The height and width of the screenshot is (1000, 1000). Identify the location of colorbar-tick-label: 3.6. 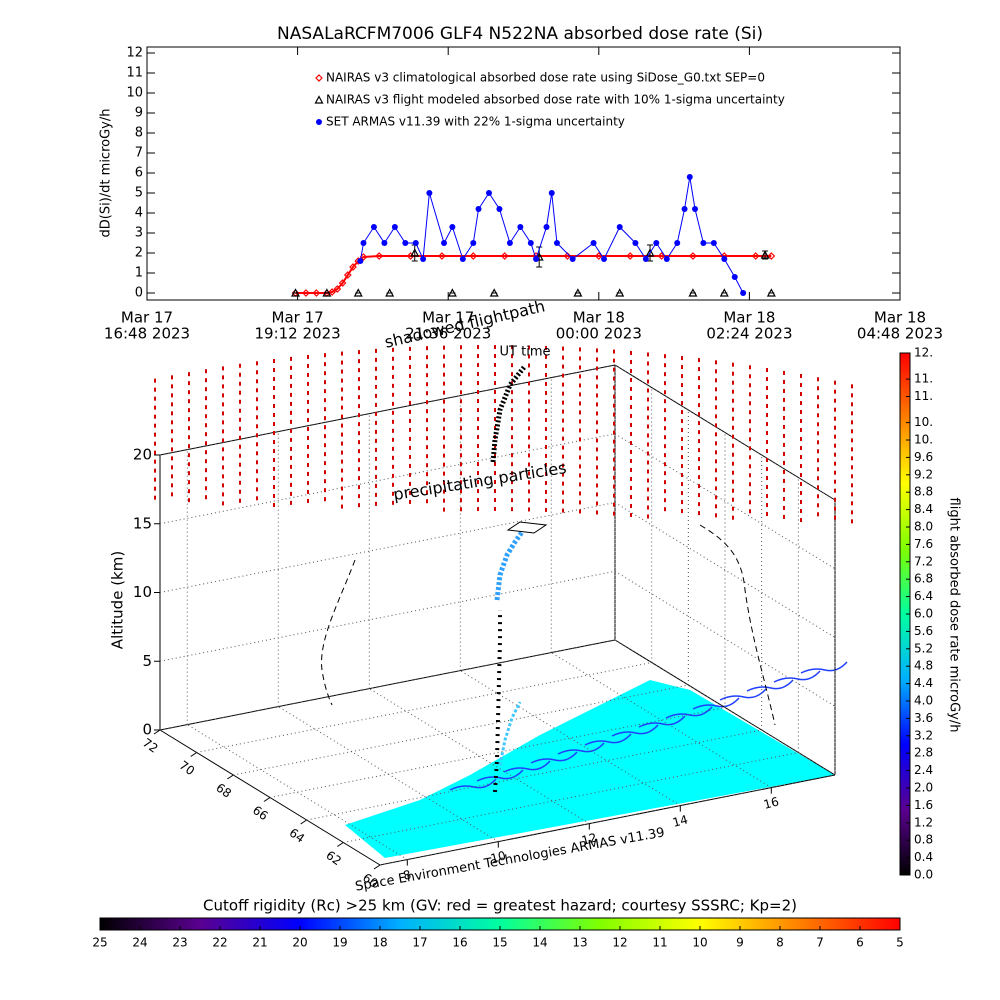
(923, 718).